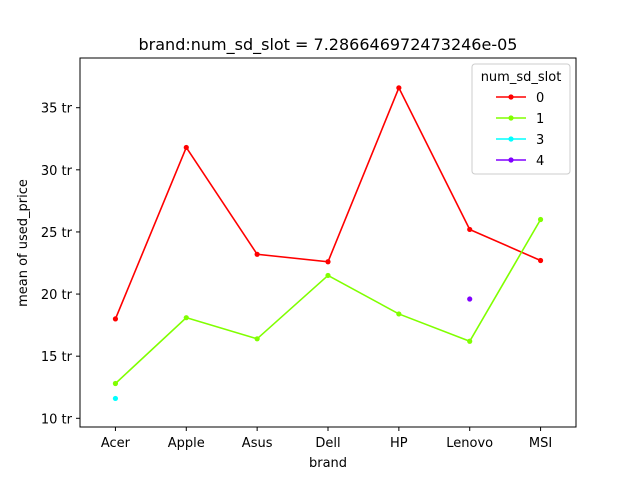 The height and width of the screenshot is (480, 640). I want to click on y-tick-label: 35 tr, so click(57, 109).